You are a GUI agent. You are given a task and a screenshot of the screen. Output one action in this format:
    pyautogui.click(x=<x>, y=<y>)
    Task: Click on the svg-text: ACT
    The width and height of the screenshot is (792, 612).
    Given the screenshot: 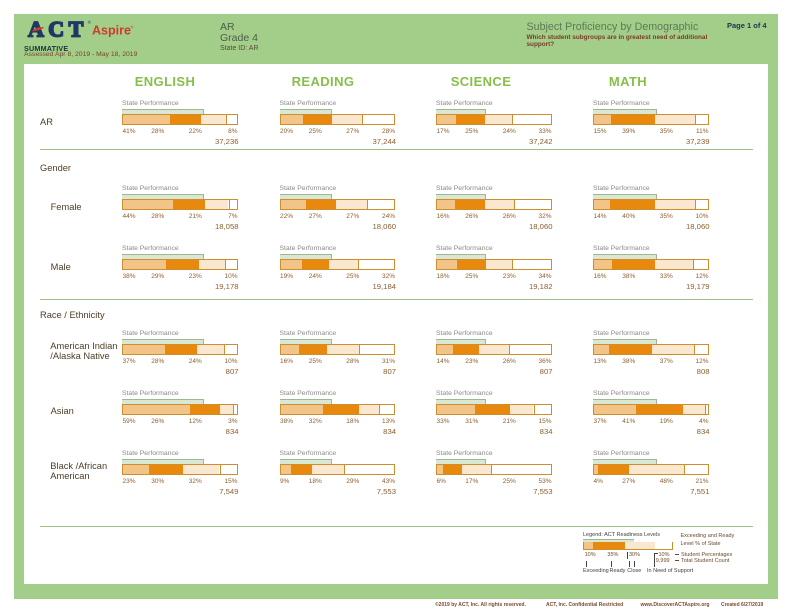 What is the action you would take?
    pyautogui.click(x=58, y=29)
    